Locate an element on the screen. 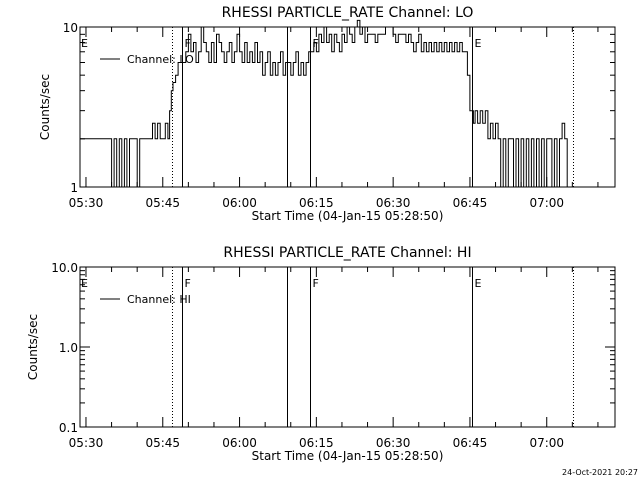 The height and width of the screenshot is (480, 640). legend-label: Channel: LO is located at coordinates (160, 59).